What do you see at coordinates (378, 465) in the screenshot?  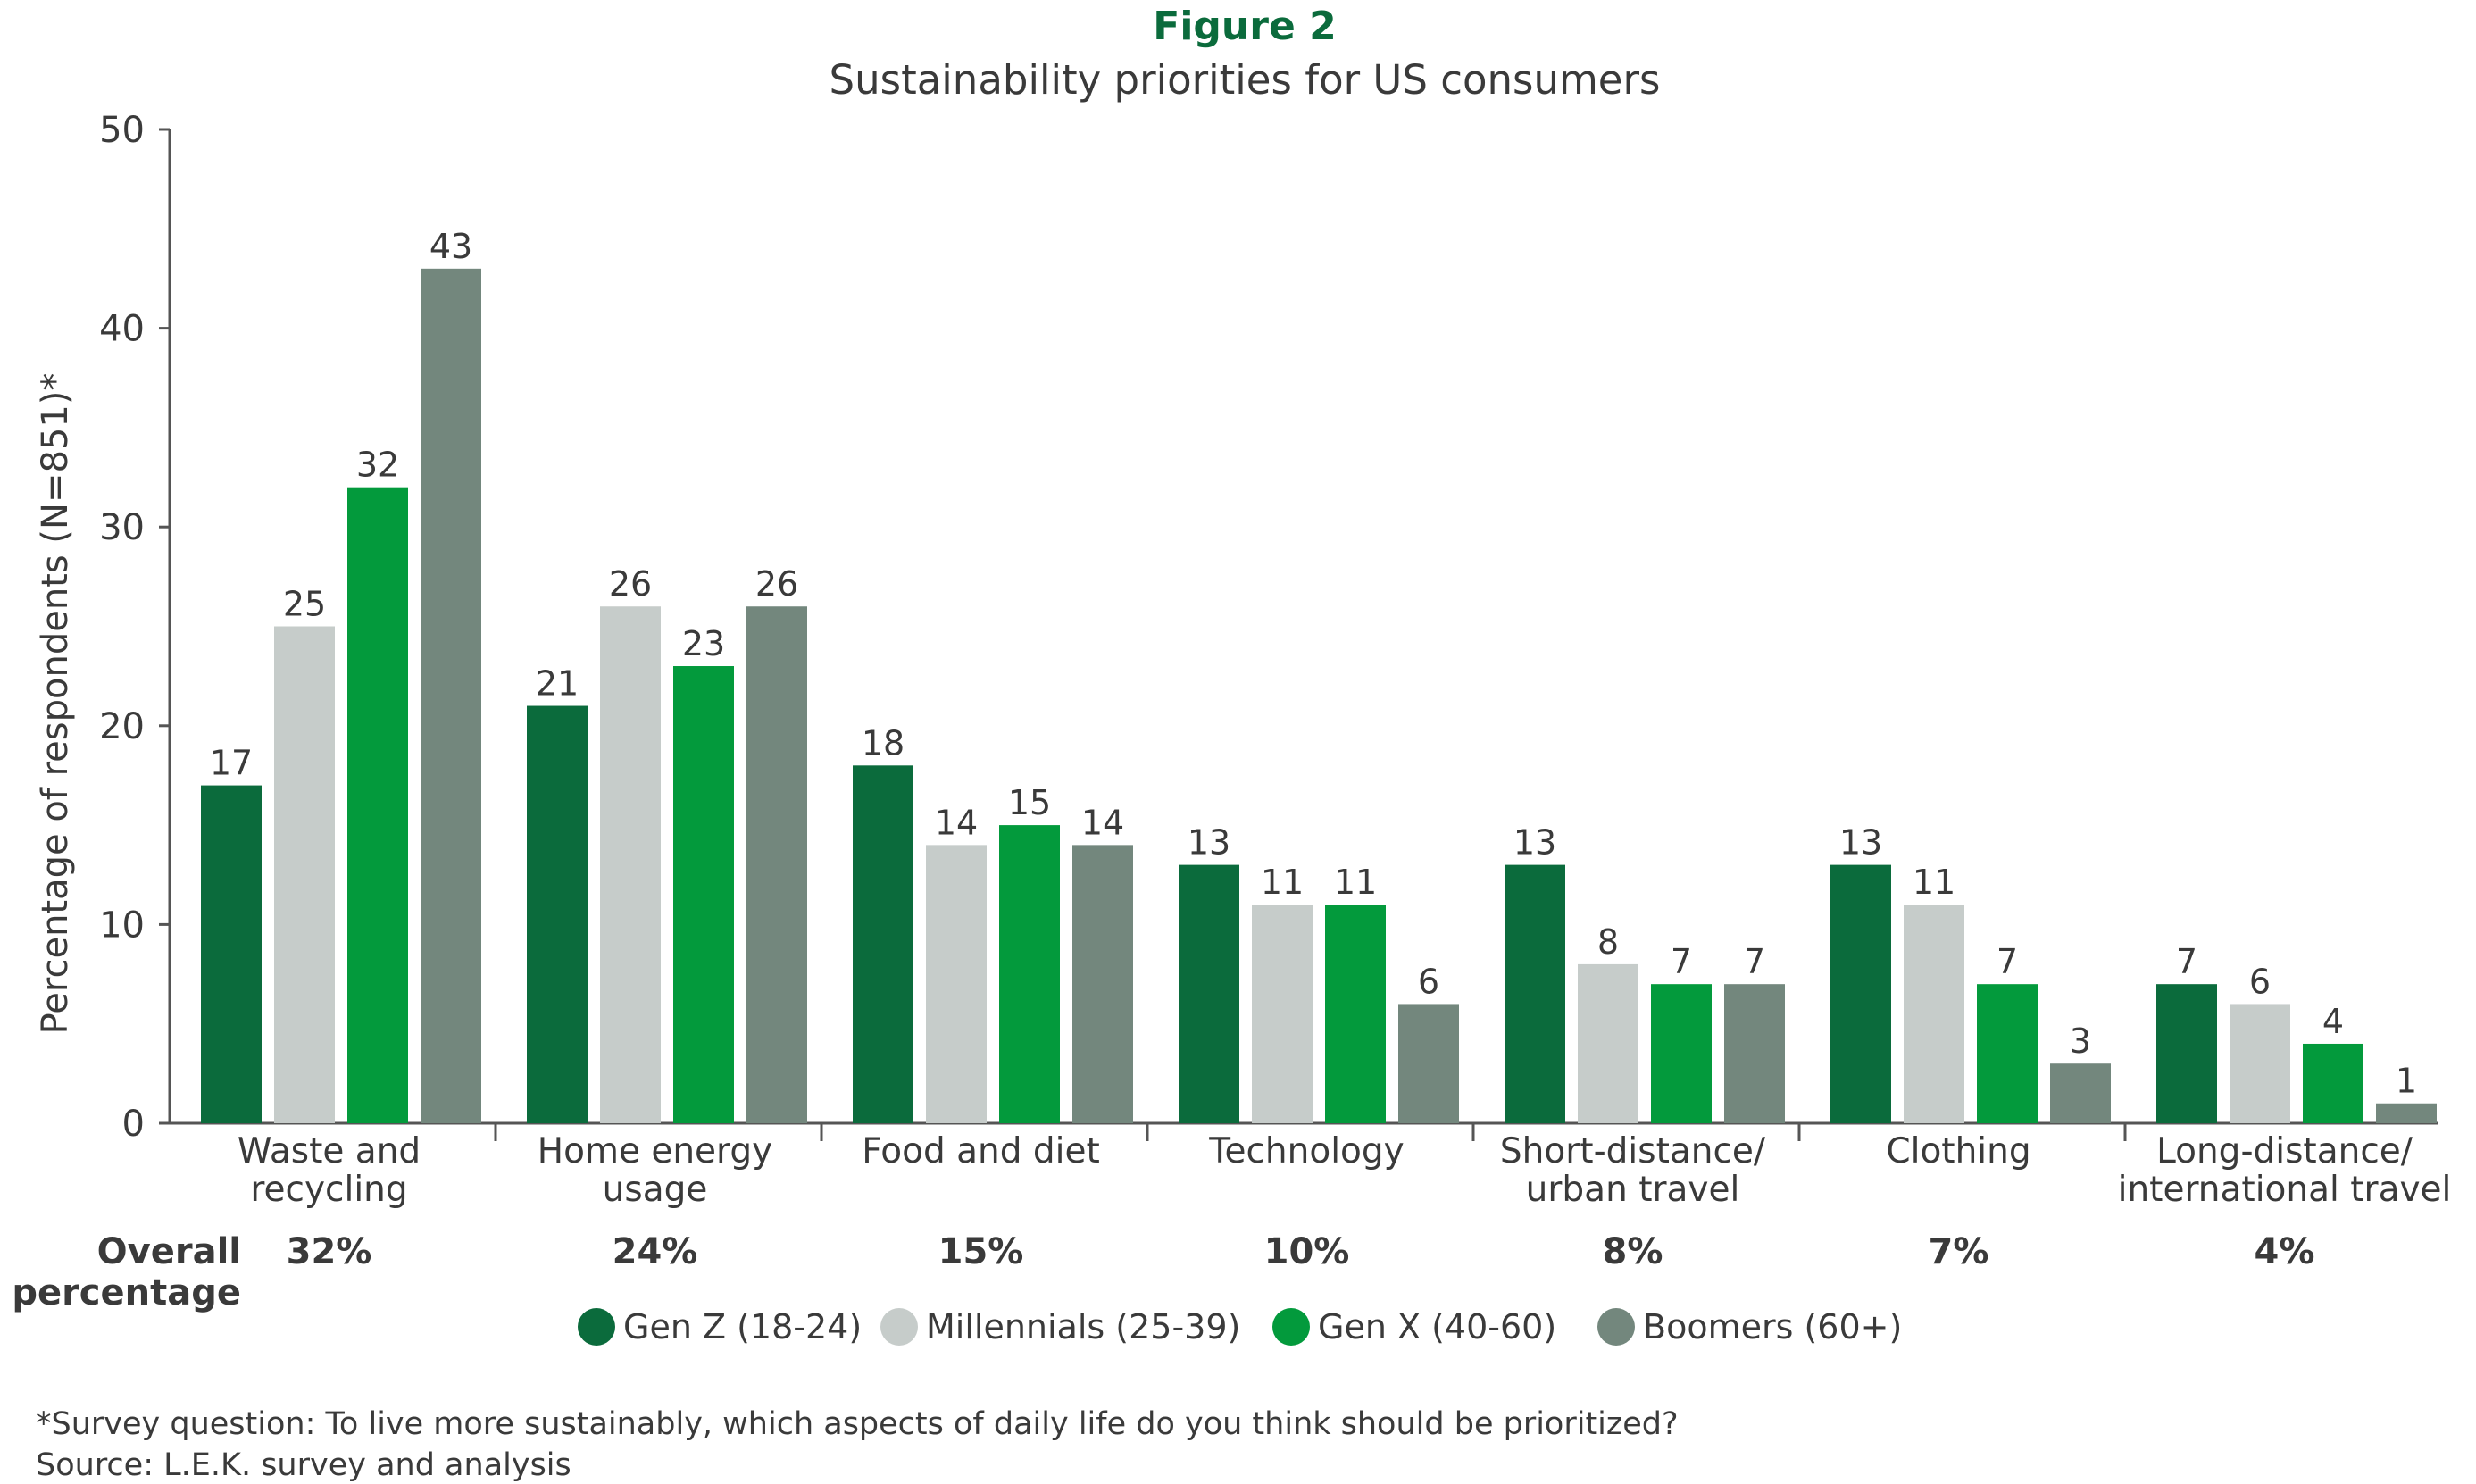 I see `bar-value-label: 32` at bounding box center [378, 465].